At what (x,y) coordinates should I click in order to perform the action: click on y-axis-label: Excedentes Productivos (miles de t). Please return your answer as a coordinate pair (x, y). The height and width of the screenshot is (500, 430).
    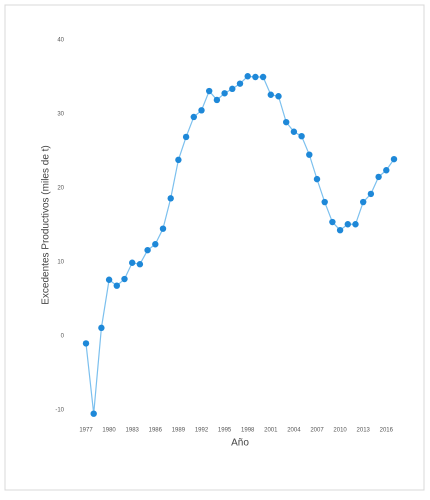
    Looking at the image, I should click on (46, 225).